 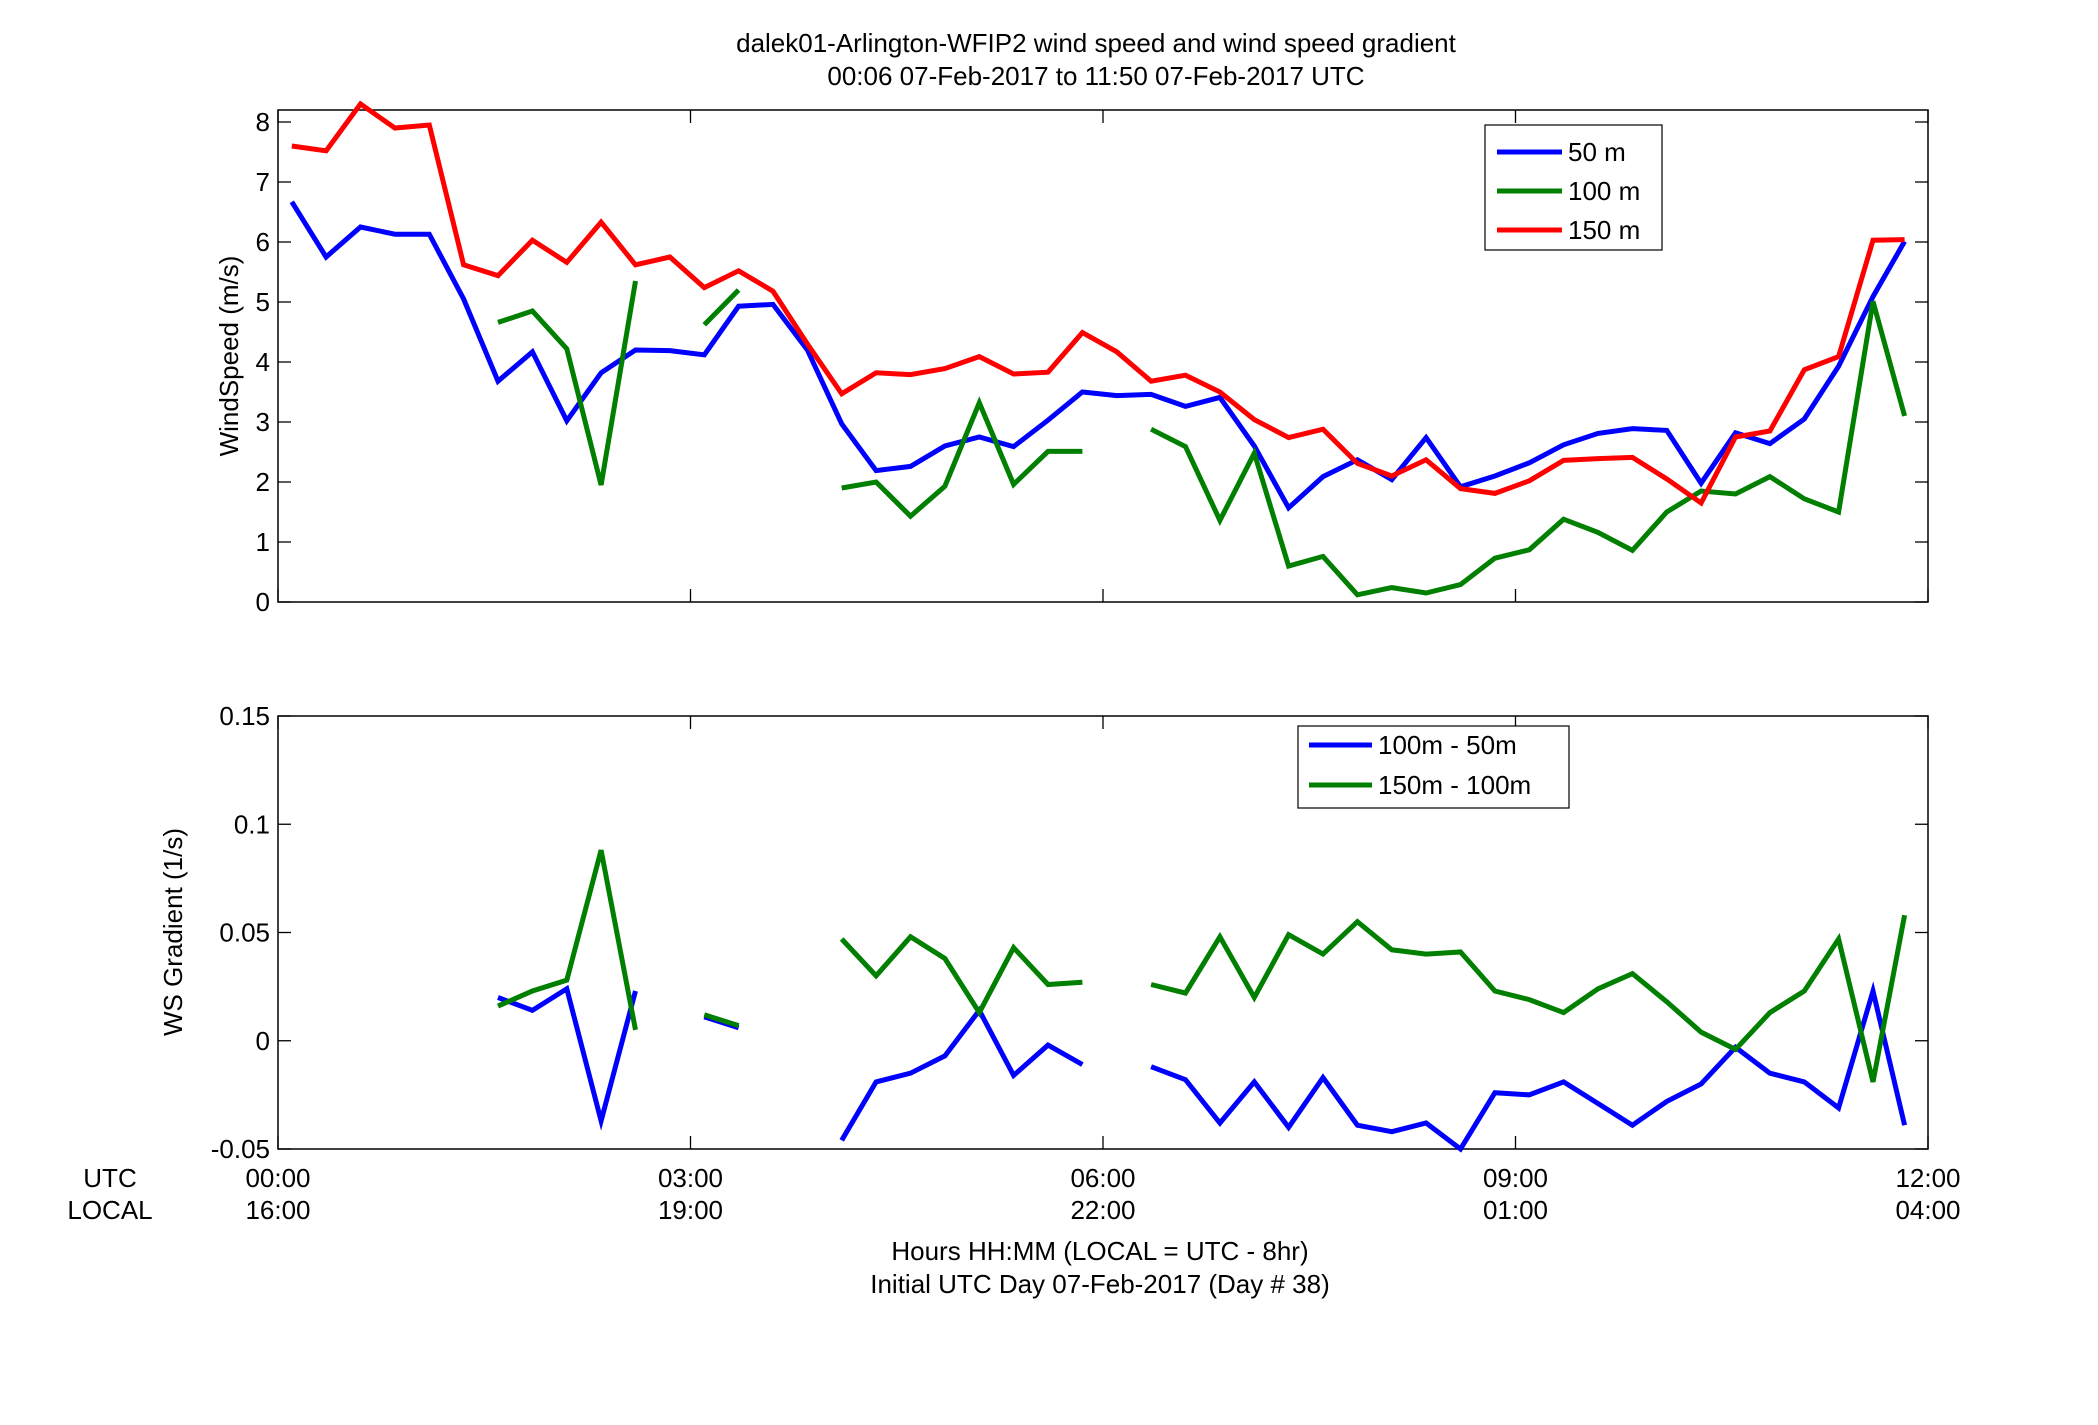 What do you see at coordinates (1102, 1178) in the screenshot?
I see `x-tick-label-utc: 06:00` at bounding box center [1102, 1178].